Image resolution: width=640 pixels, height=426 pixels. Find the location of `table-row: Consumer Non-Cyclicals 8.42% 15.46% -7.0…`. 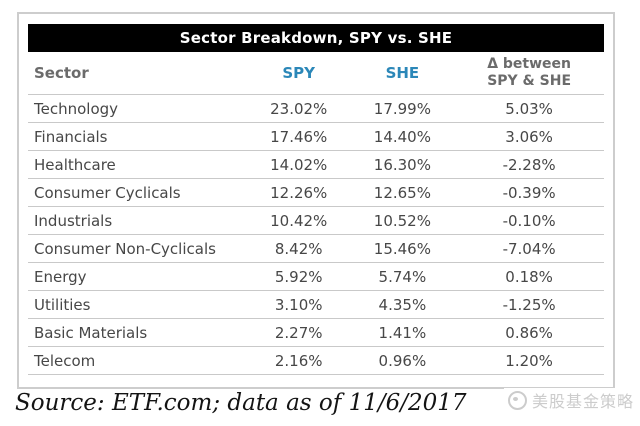

table-row: Consumer Non-Cyclicals 8.42% 15.46% -7.0… is located at coordinates (316, 248).